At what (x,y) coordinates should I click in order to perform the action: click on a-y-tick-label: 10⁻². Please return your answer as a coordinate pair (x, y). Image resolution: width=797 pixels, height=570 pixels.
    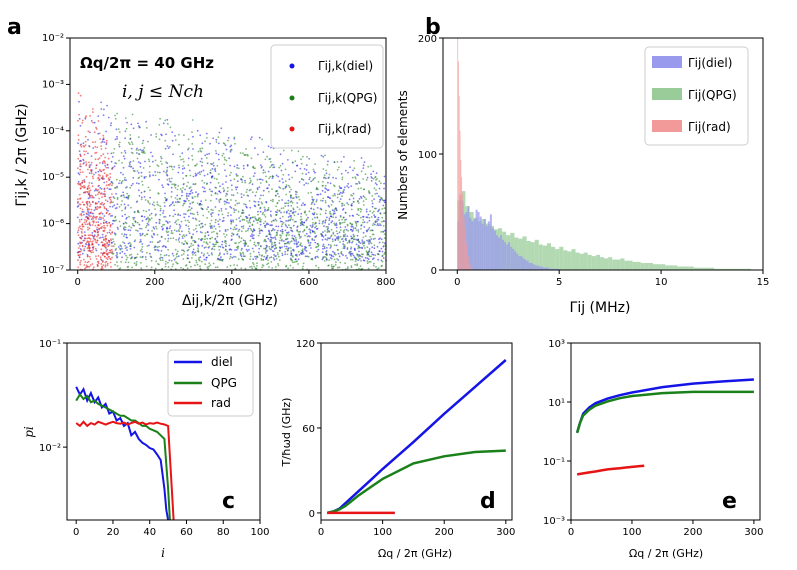
    Looking at the image, I should click on (53, 38).